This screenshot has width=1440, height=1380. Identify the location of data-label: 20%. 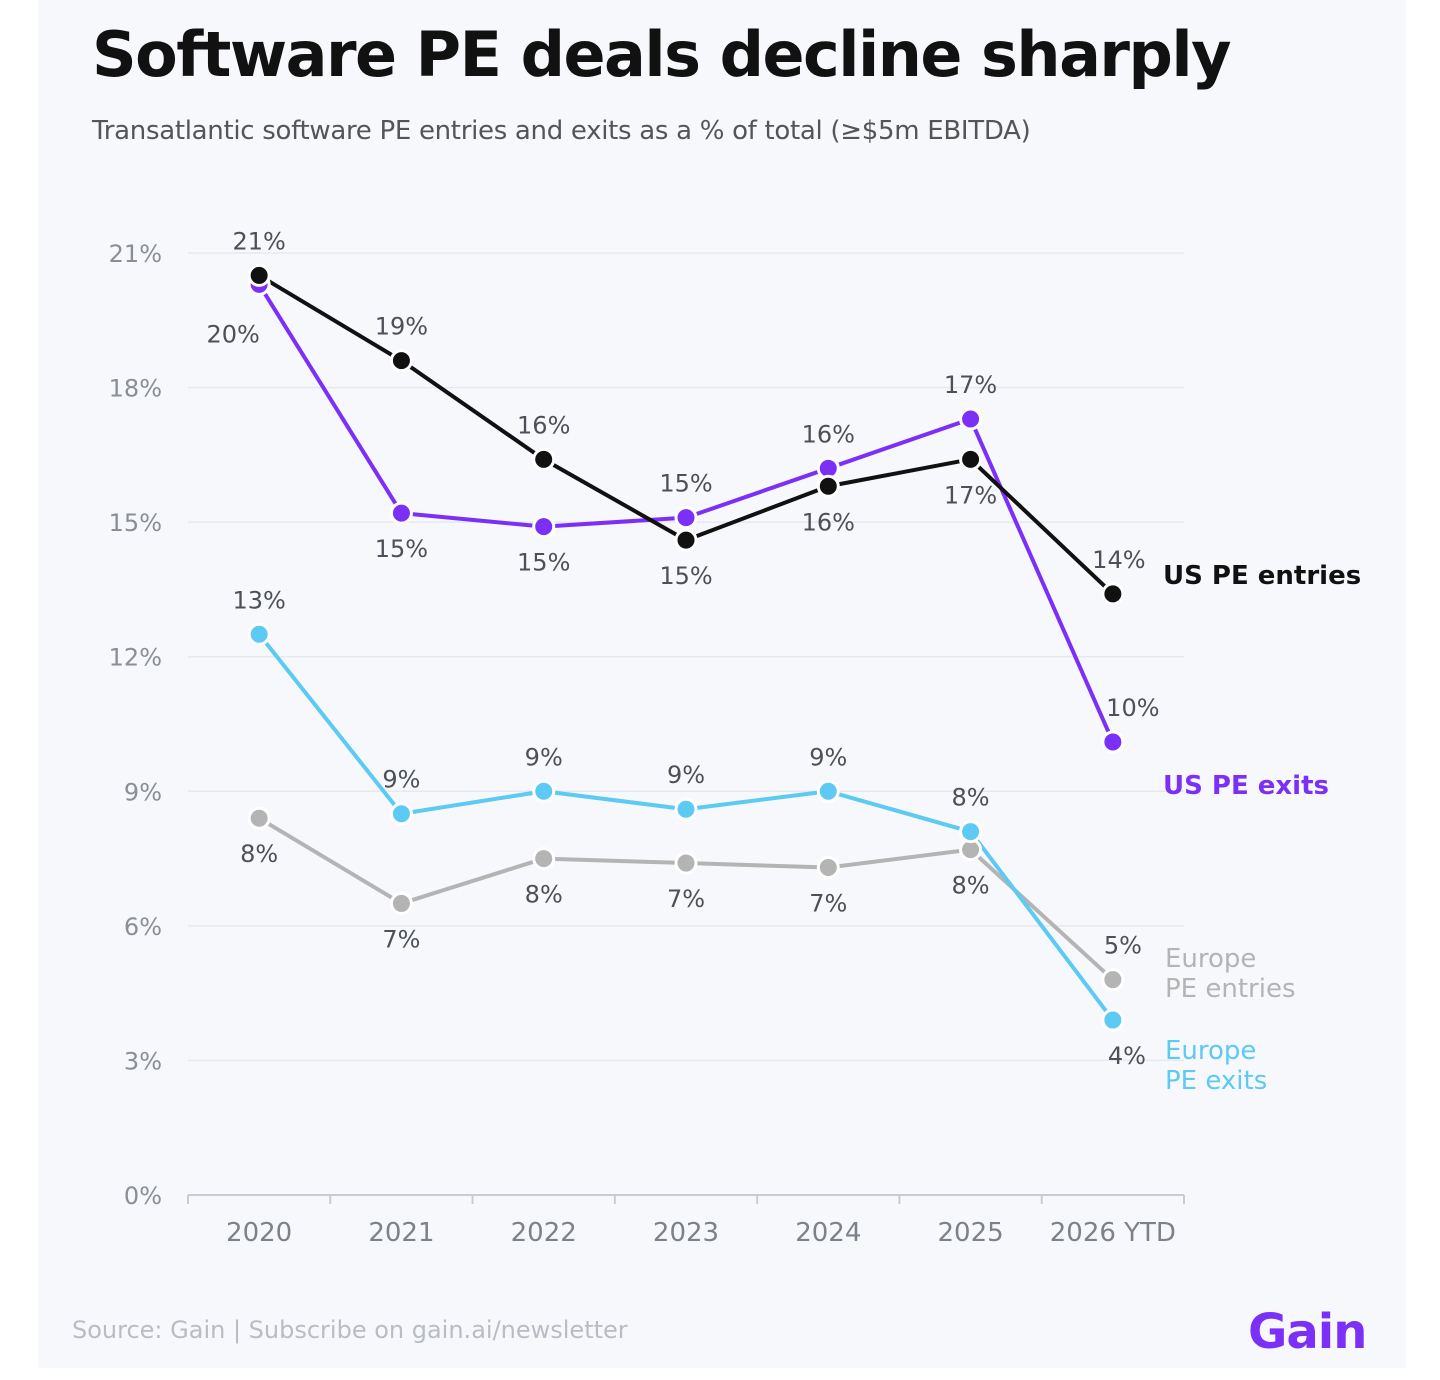
(232, 334).